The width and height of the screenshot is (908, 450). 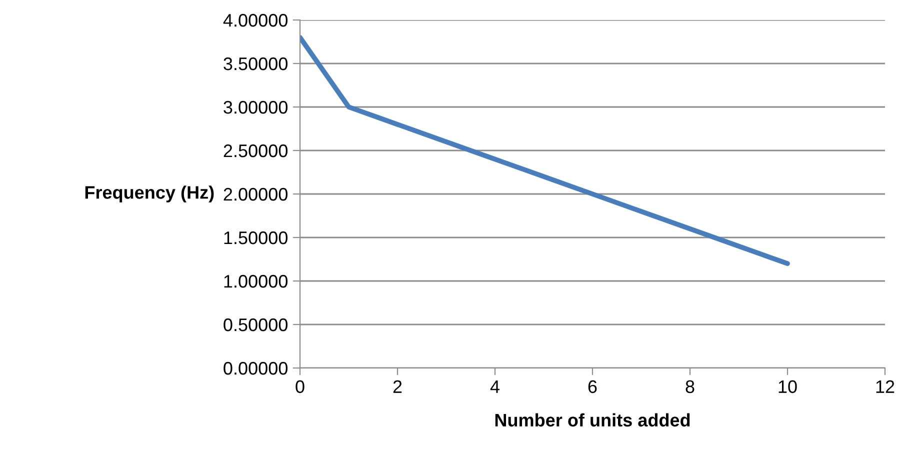 I want to click on y-tick-label: 3.00000, so click(x=256, y=107).